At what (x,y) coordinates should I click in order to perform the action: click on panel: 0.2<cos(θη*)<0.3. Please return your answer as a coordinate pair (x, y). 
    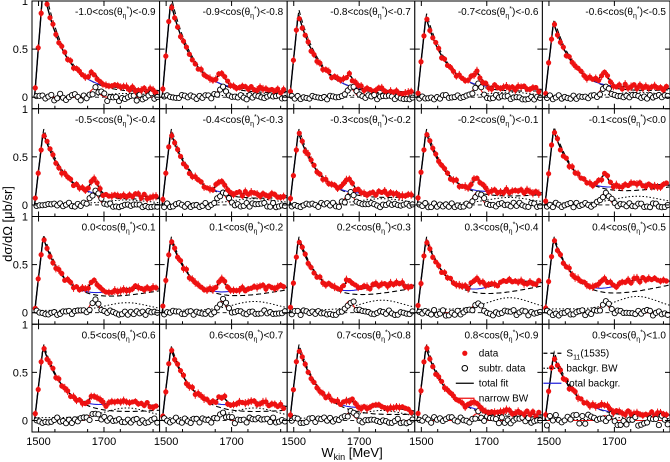
    Looking at the image, I should click on (351, 270).